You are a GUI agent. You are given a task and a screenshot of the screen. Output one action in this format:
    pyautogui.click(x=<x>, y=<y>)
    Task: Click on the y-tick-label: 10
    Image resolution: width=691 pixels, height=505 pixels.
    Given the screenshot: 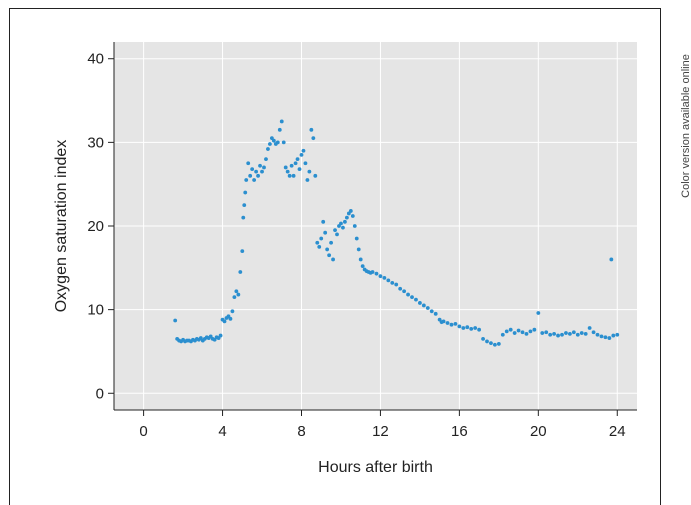 What is the action you would take?
    pyautogui.click(x=95, y=310)
    